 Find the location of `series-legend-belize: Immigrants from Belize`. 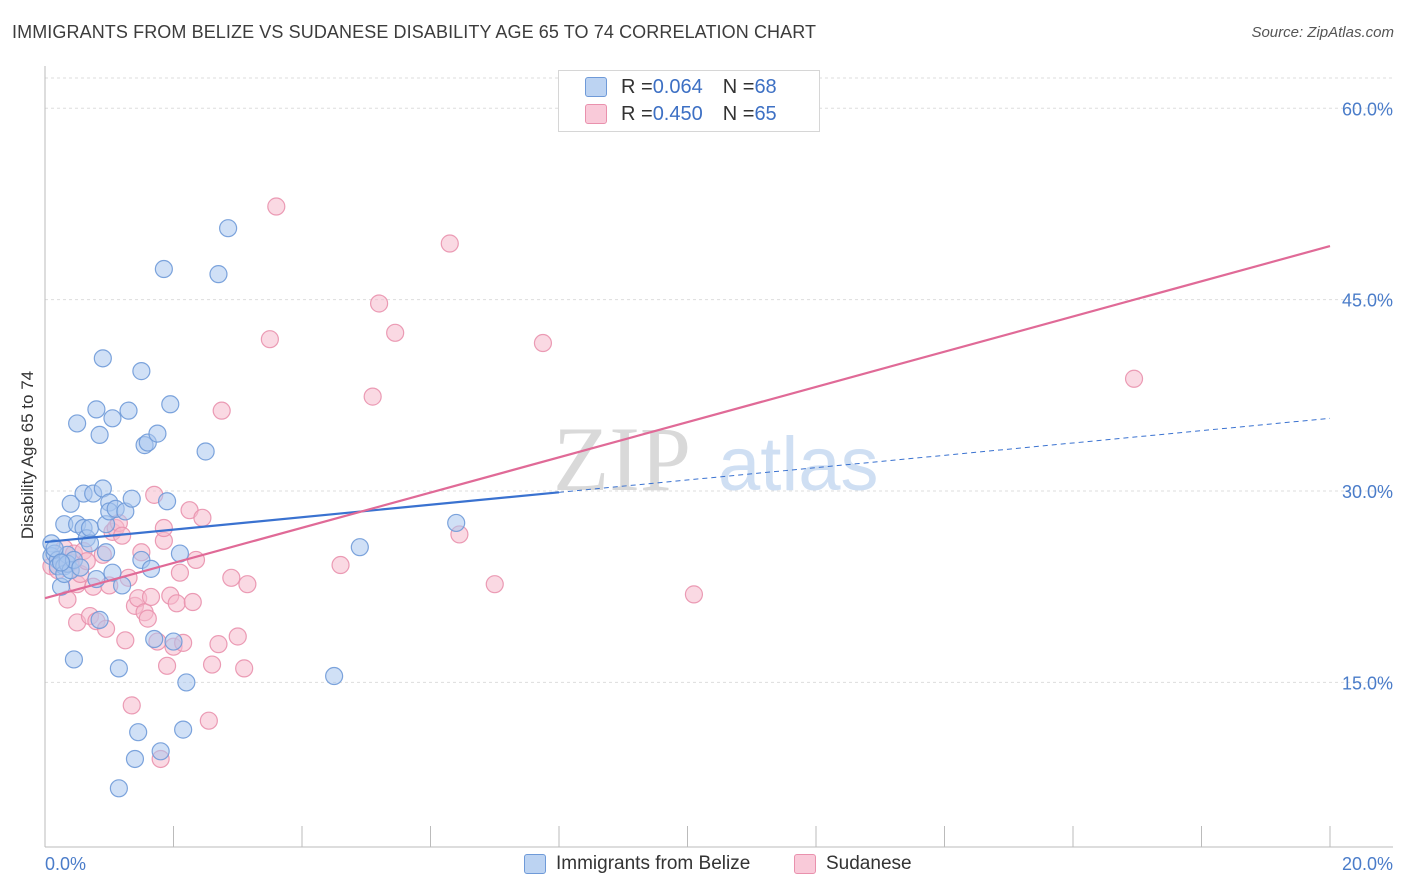

series-legend-belize: Immigrants from Belize is located at coordinates (637, 864).